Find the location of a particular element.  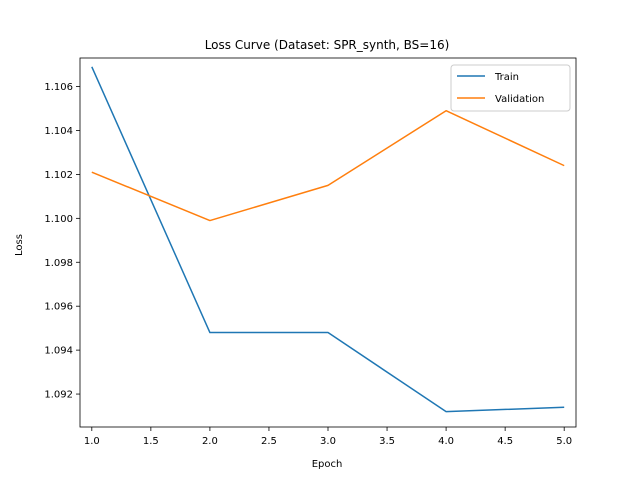

legend-label: Validation is located at coordinates (519, 99).